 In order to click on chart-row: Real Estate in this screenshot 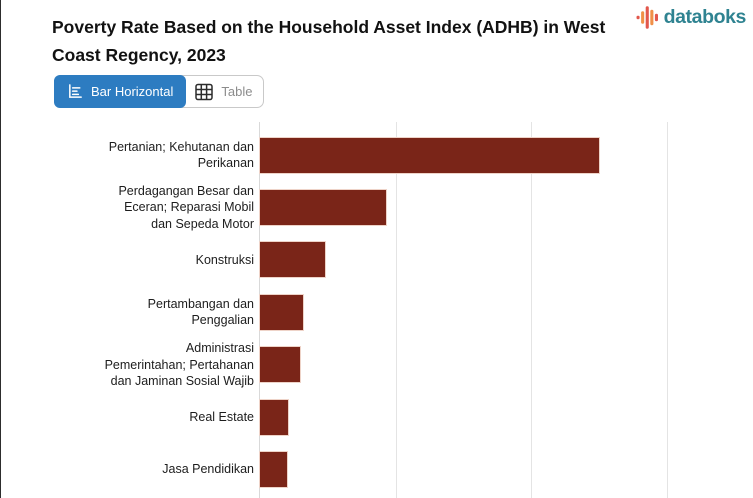, I will do `click(377, 417)`.